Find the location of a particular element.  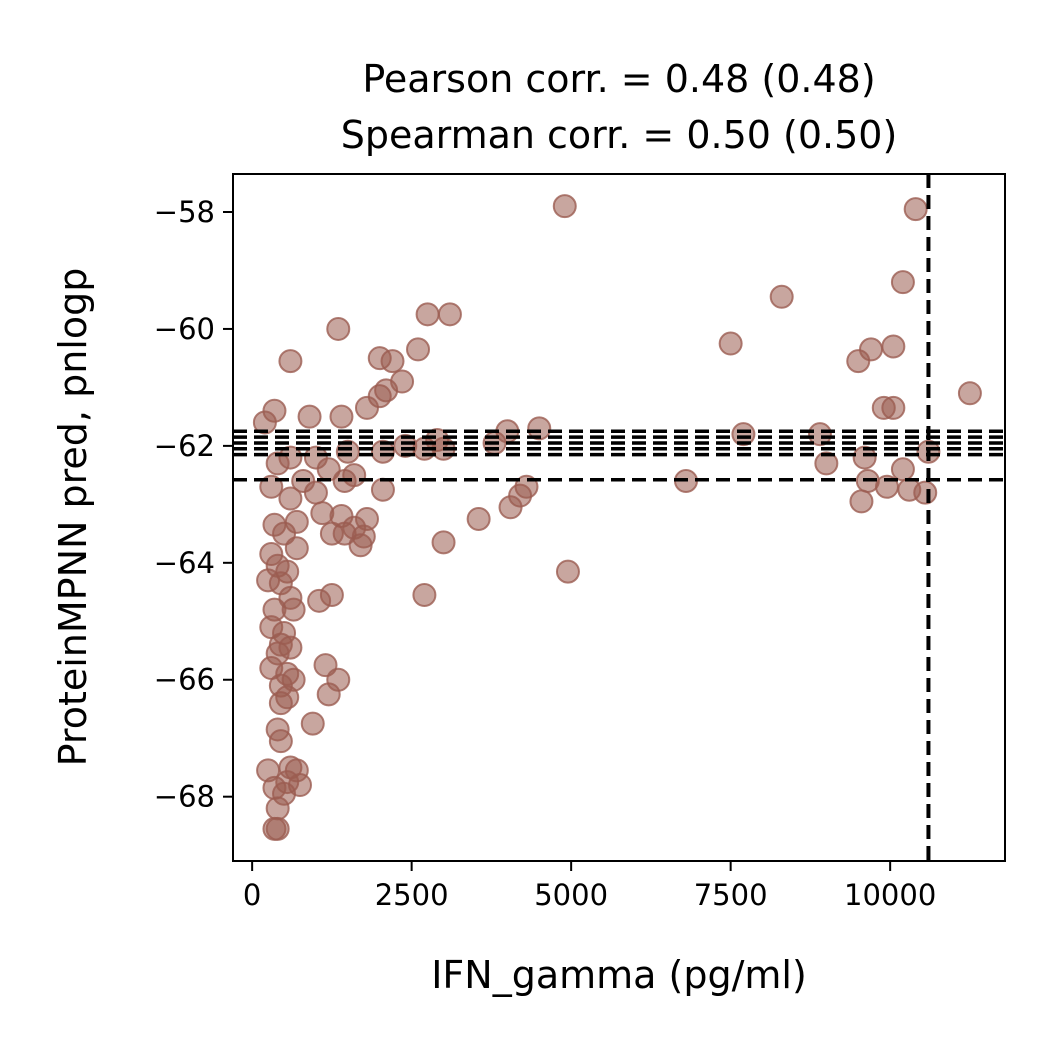

x-tick-label: 0 is located at coordinates (252, 895).